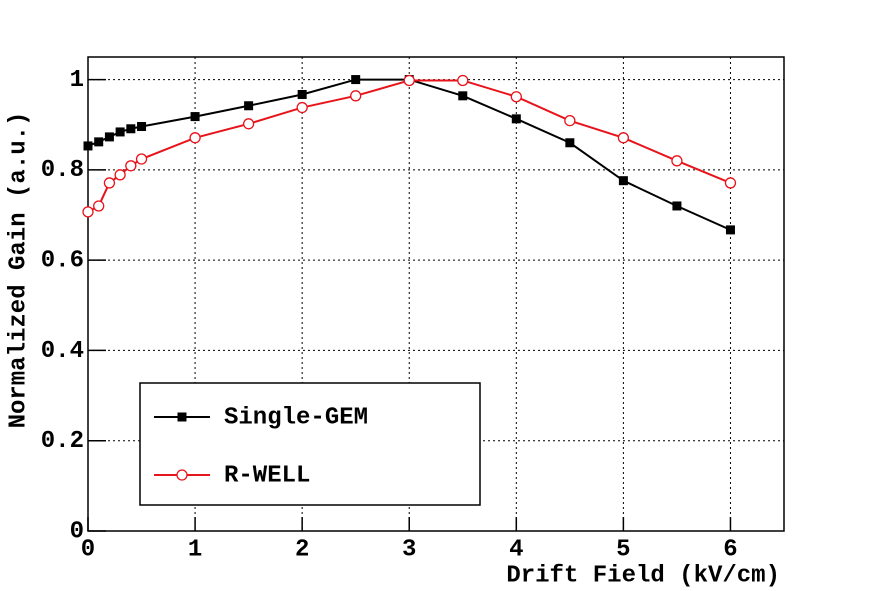 The image size is (872, 591). What do you see at coordinates (267, 475) in the screenshot?
I see `legend-label: R-WELL` at bounding box center [267, 475].